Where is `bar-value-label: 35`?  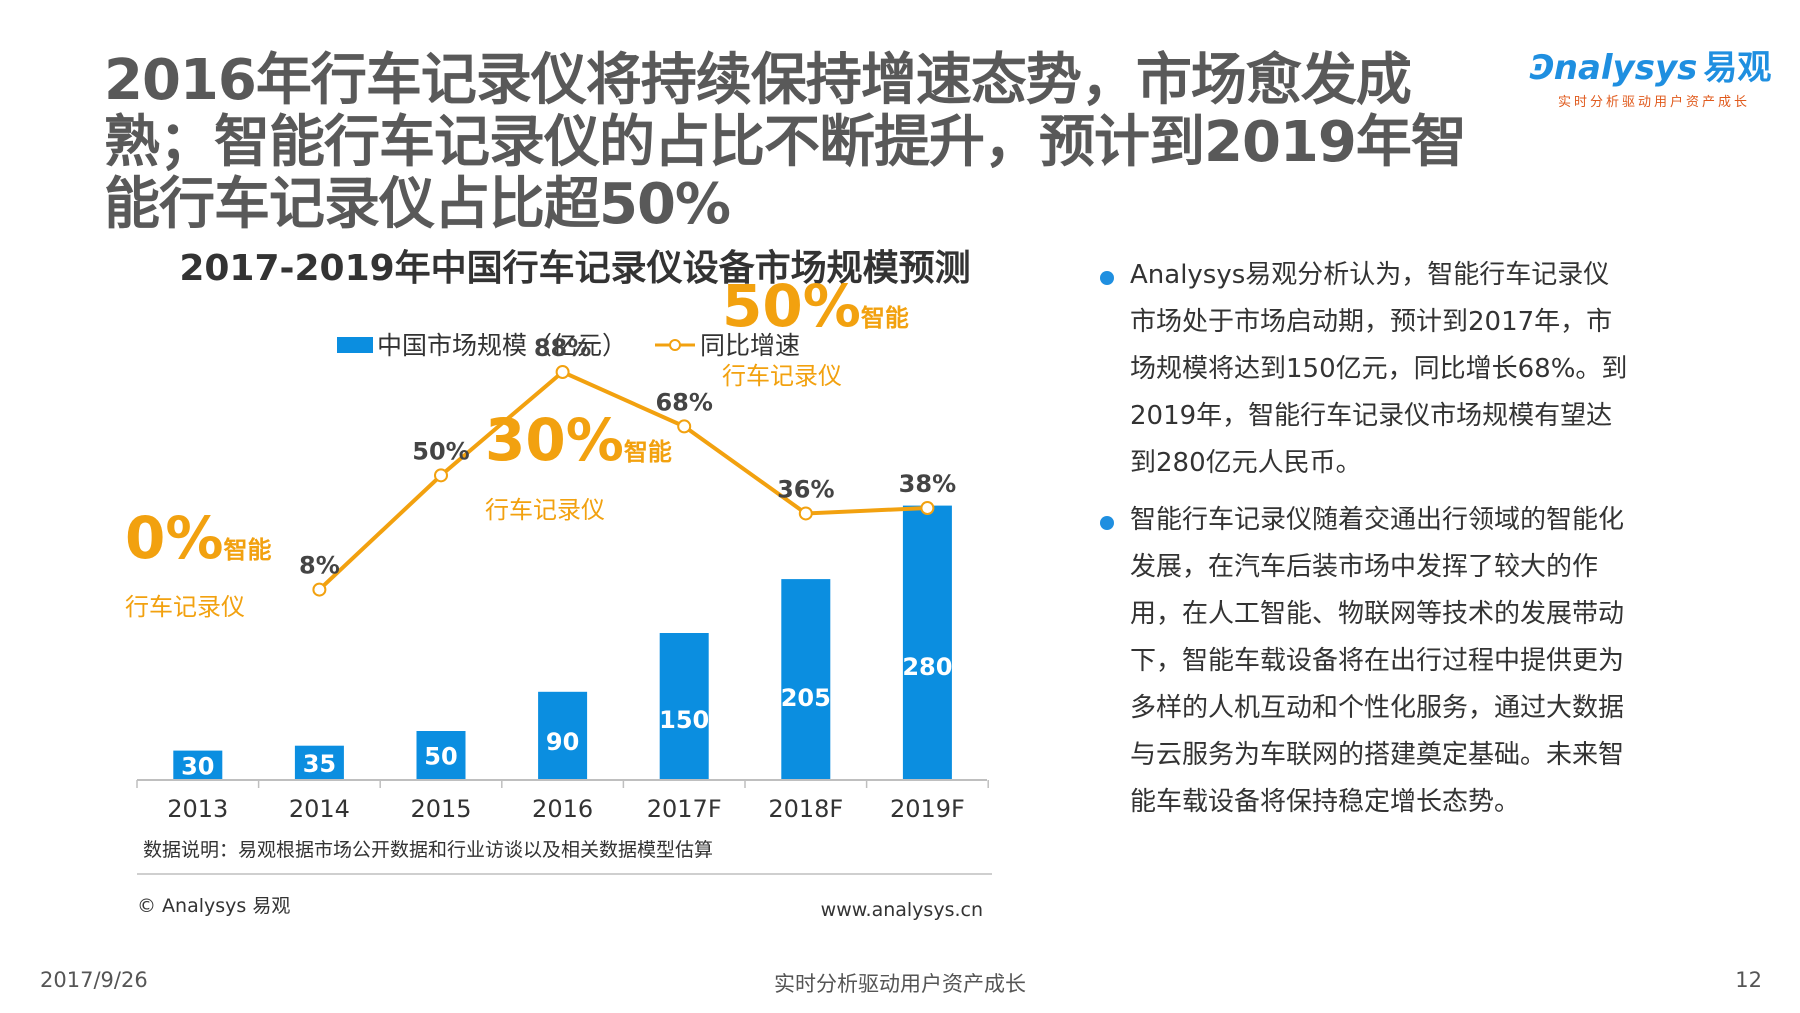 bar-value-label: 35 is located at coordinates (319, 764).